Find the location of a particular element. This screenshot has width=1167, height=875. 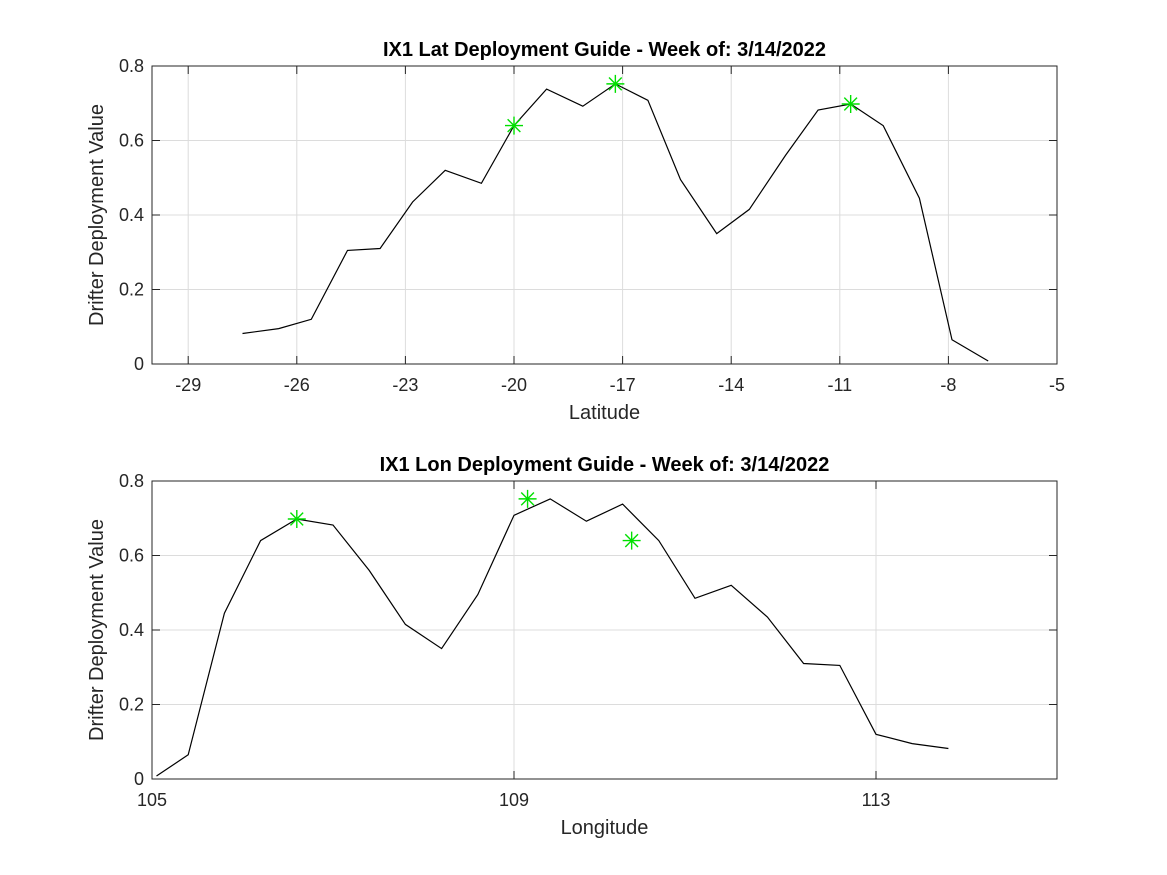

x-tick-label: 105 is located at coordinates (152, 800).